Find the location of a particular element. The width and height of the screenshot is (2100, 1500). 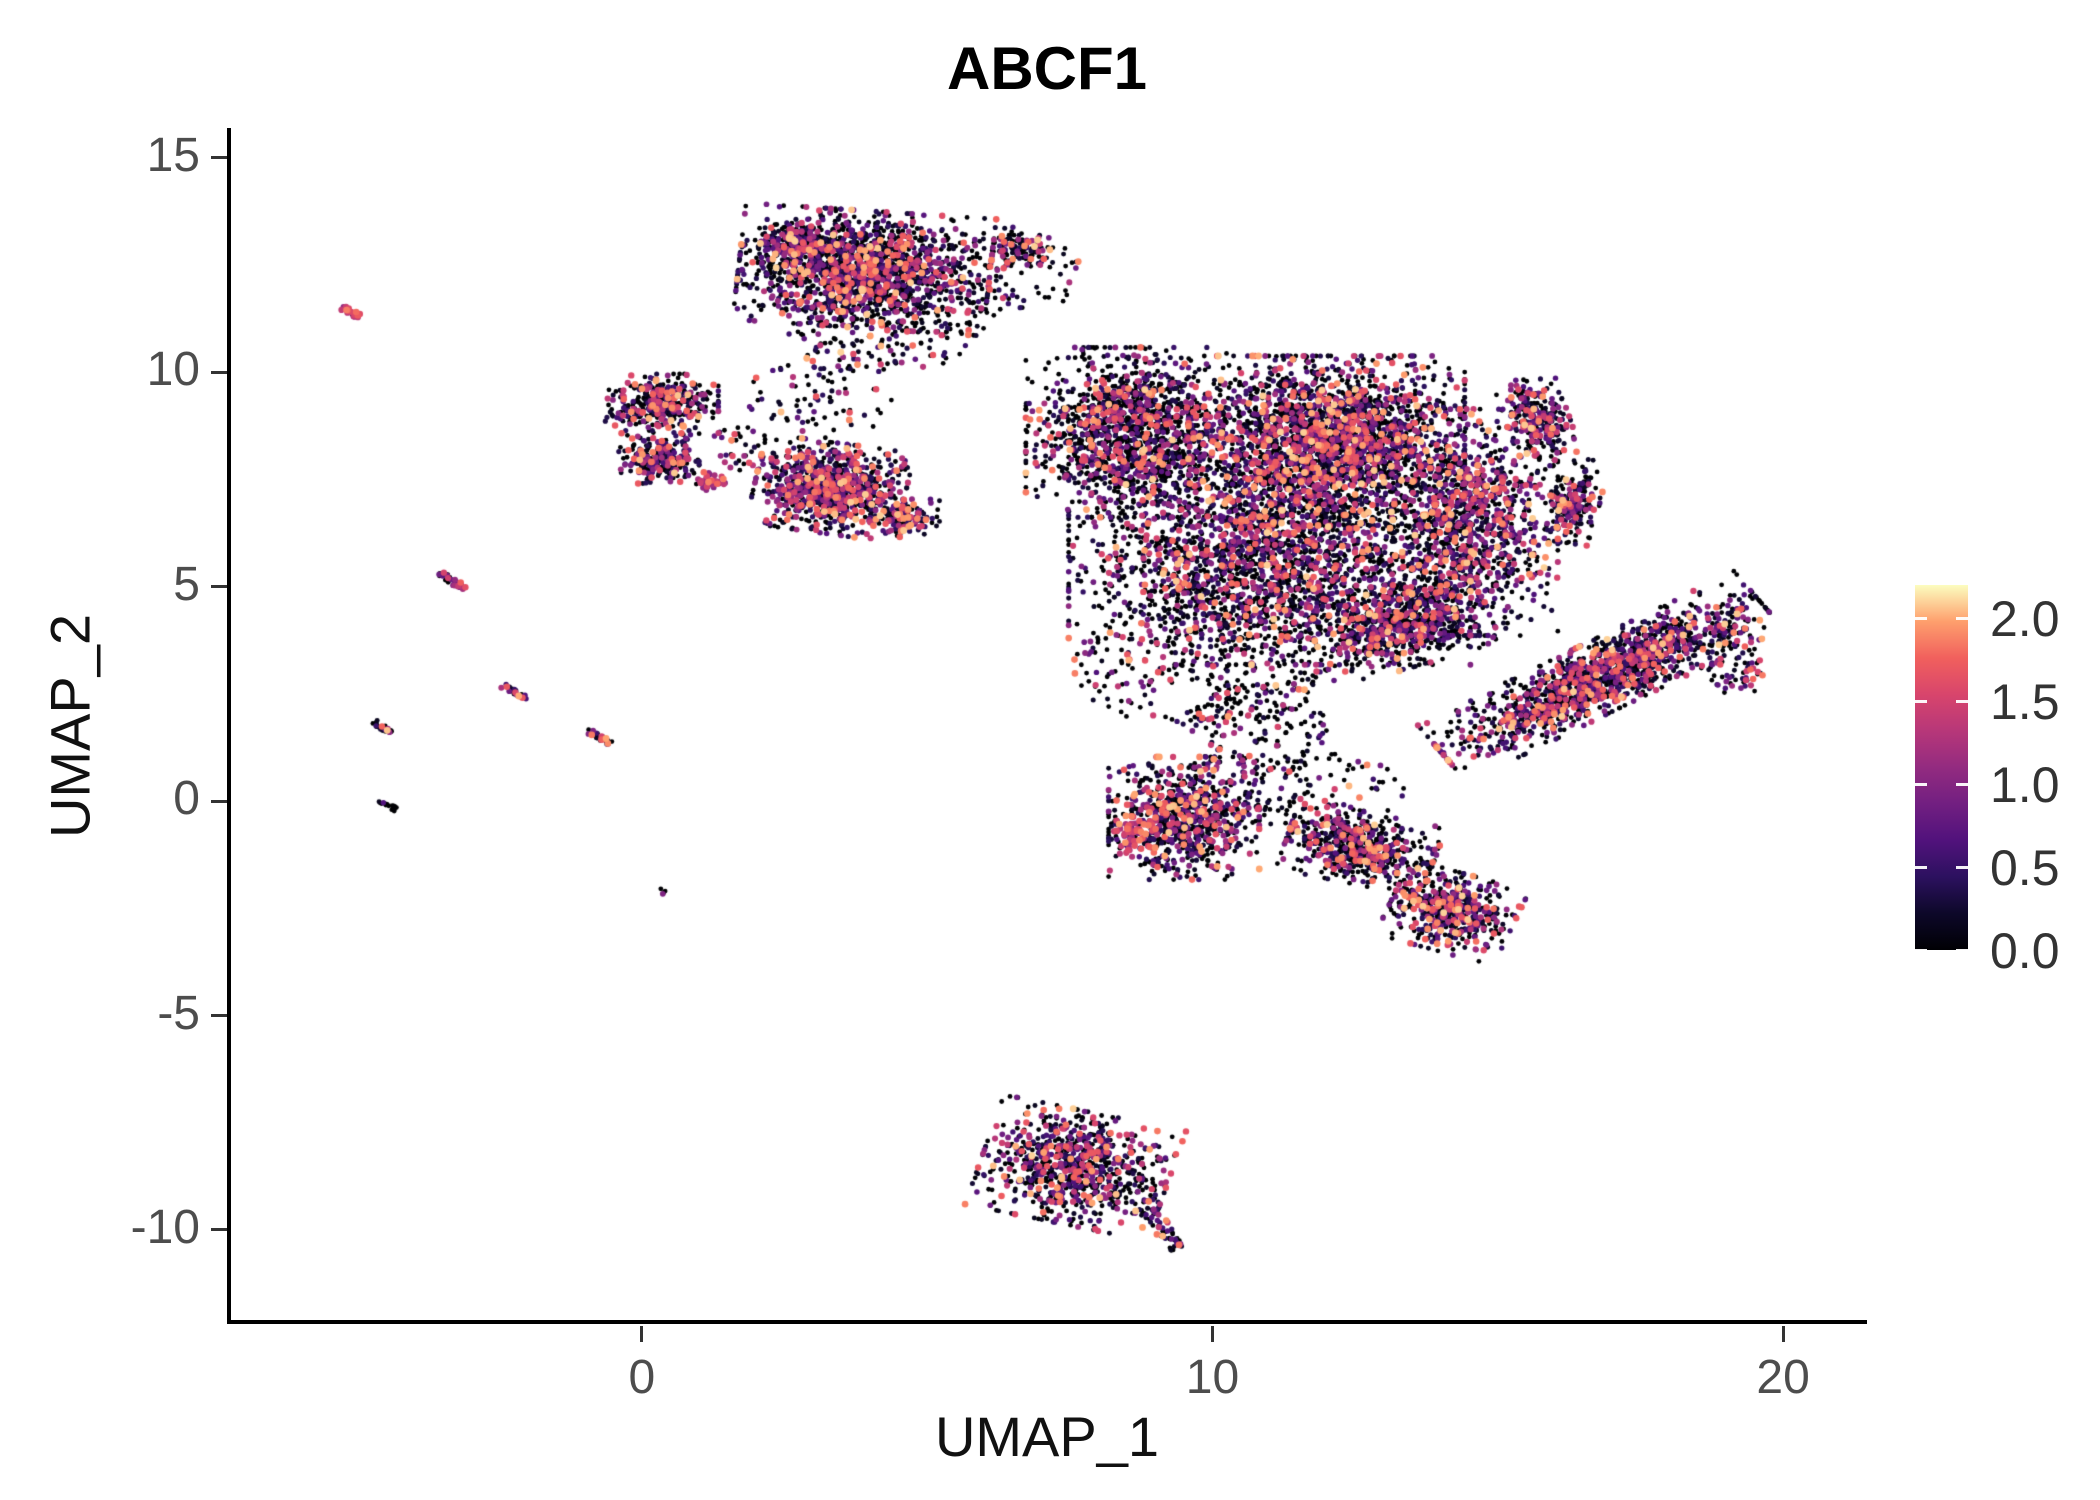

y-tick-label: -5 is located at coordinates (178, 1013).